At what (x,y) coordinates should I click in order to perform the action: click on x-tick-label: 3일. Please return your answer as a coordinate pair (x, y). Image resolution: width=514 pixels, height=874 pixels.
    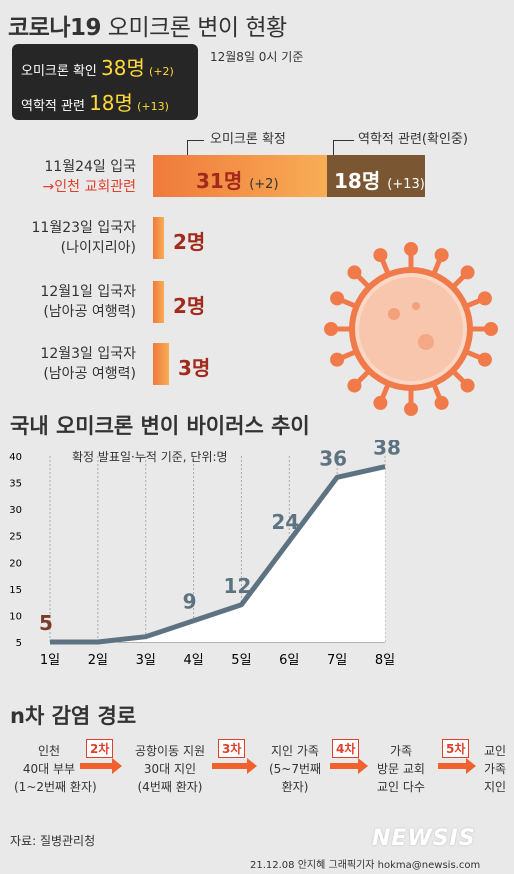
    Looking at the image, I should click on (146, 660).